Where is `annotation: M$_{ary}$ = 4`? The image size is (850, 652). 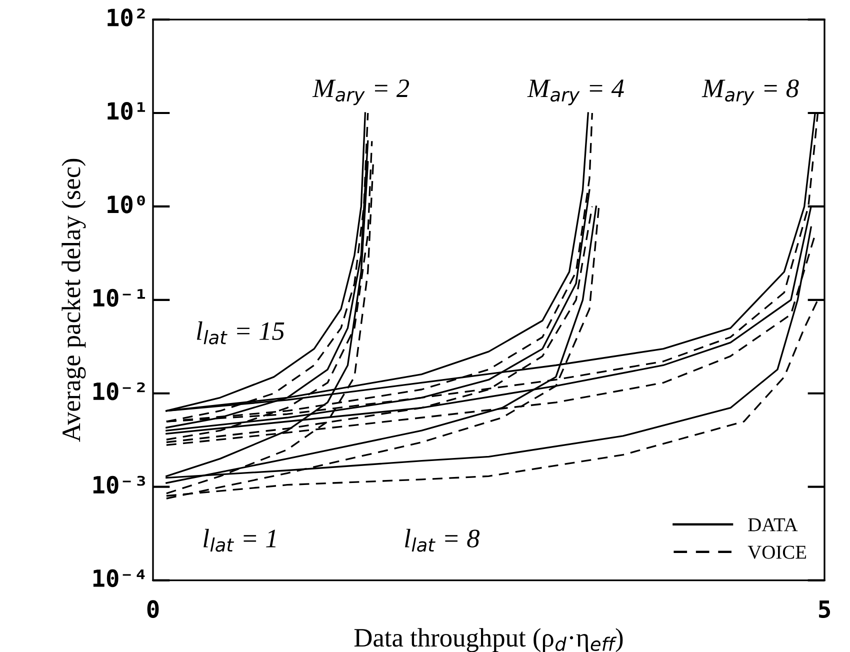
annotation: M$_{ary}$ = 4 is located at coordinates (575, 93).